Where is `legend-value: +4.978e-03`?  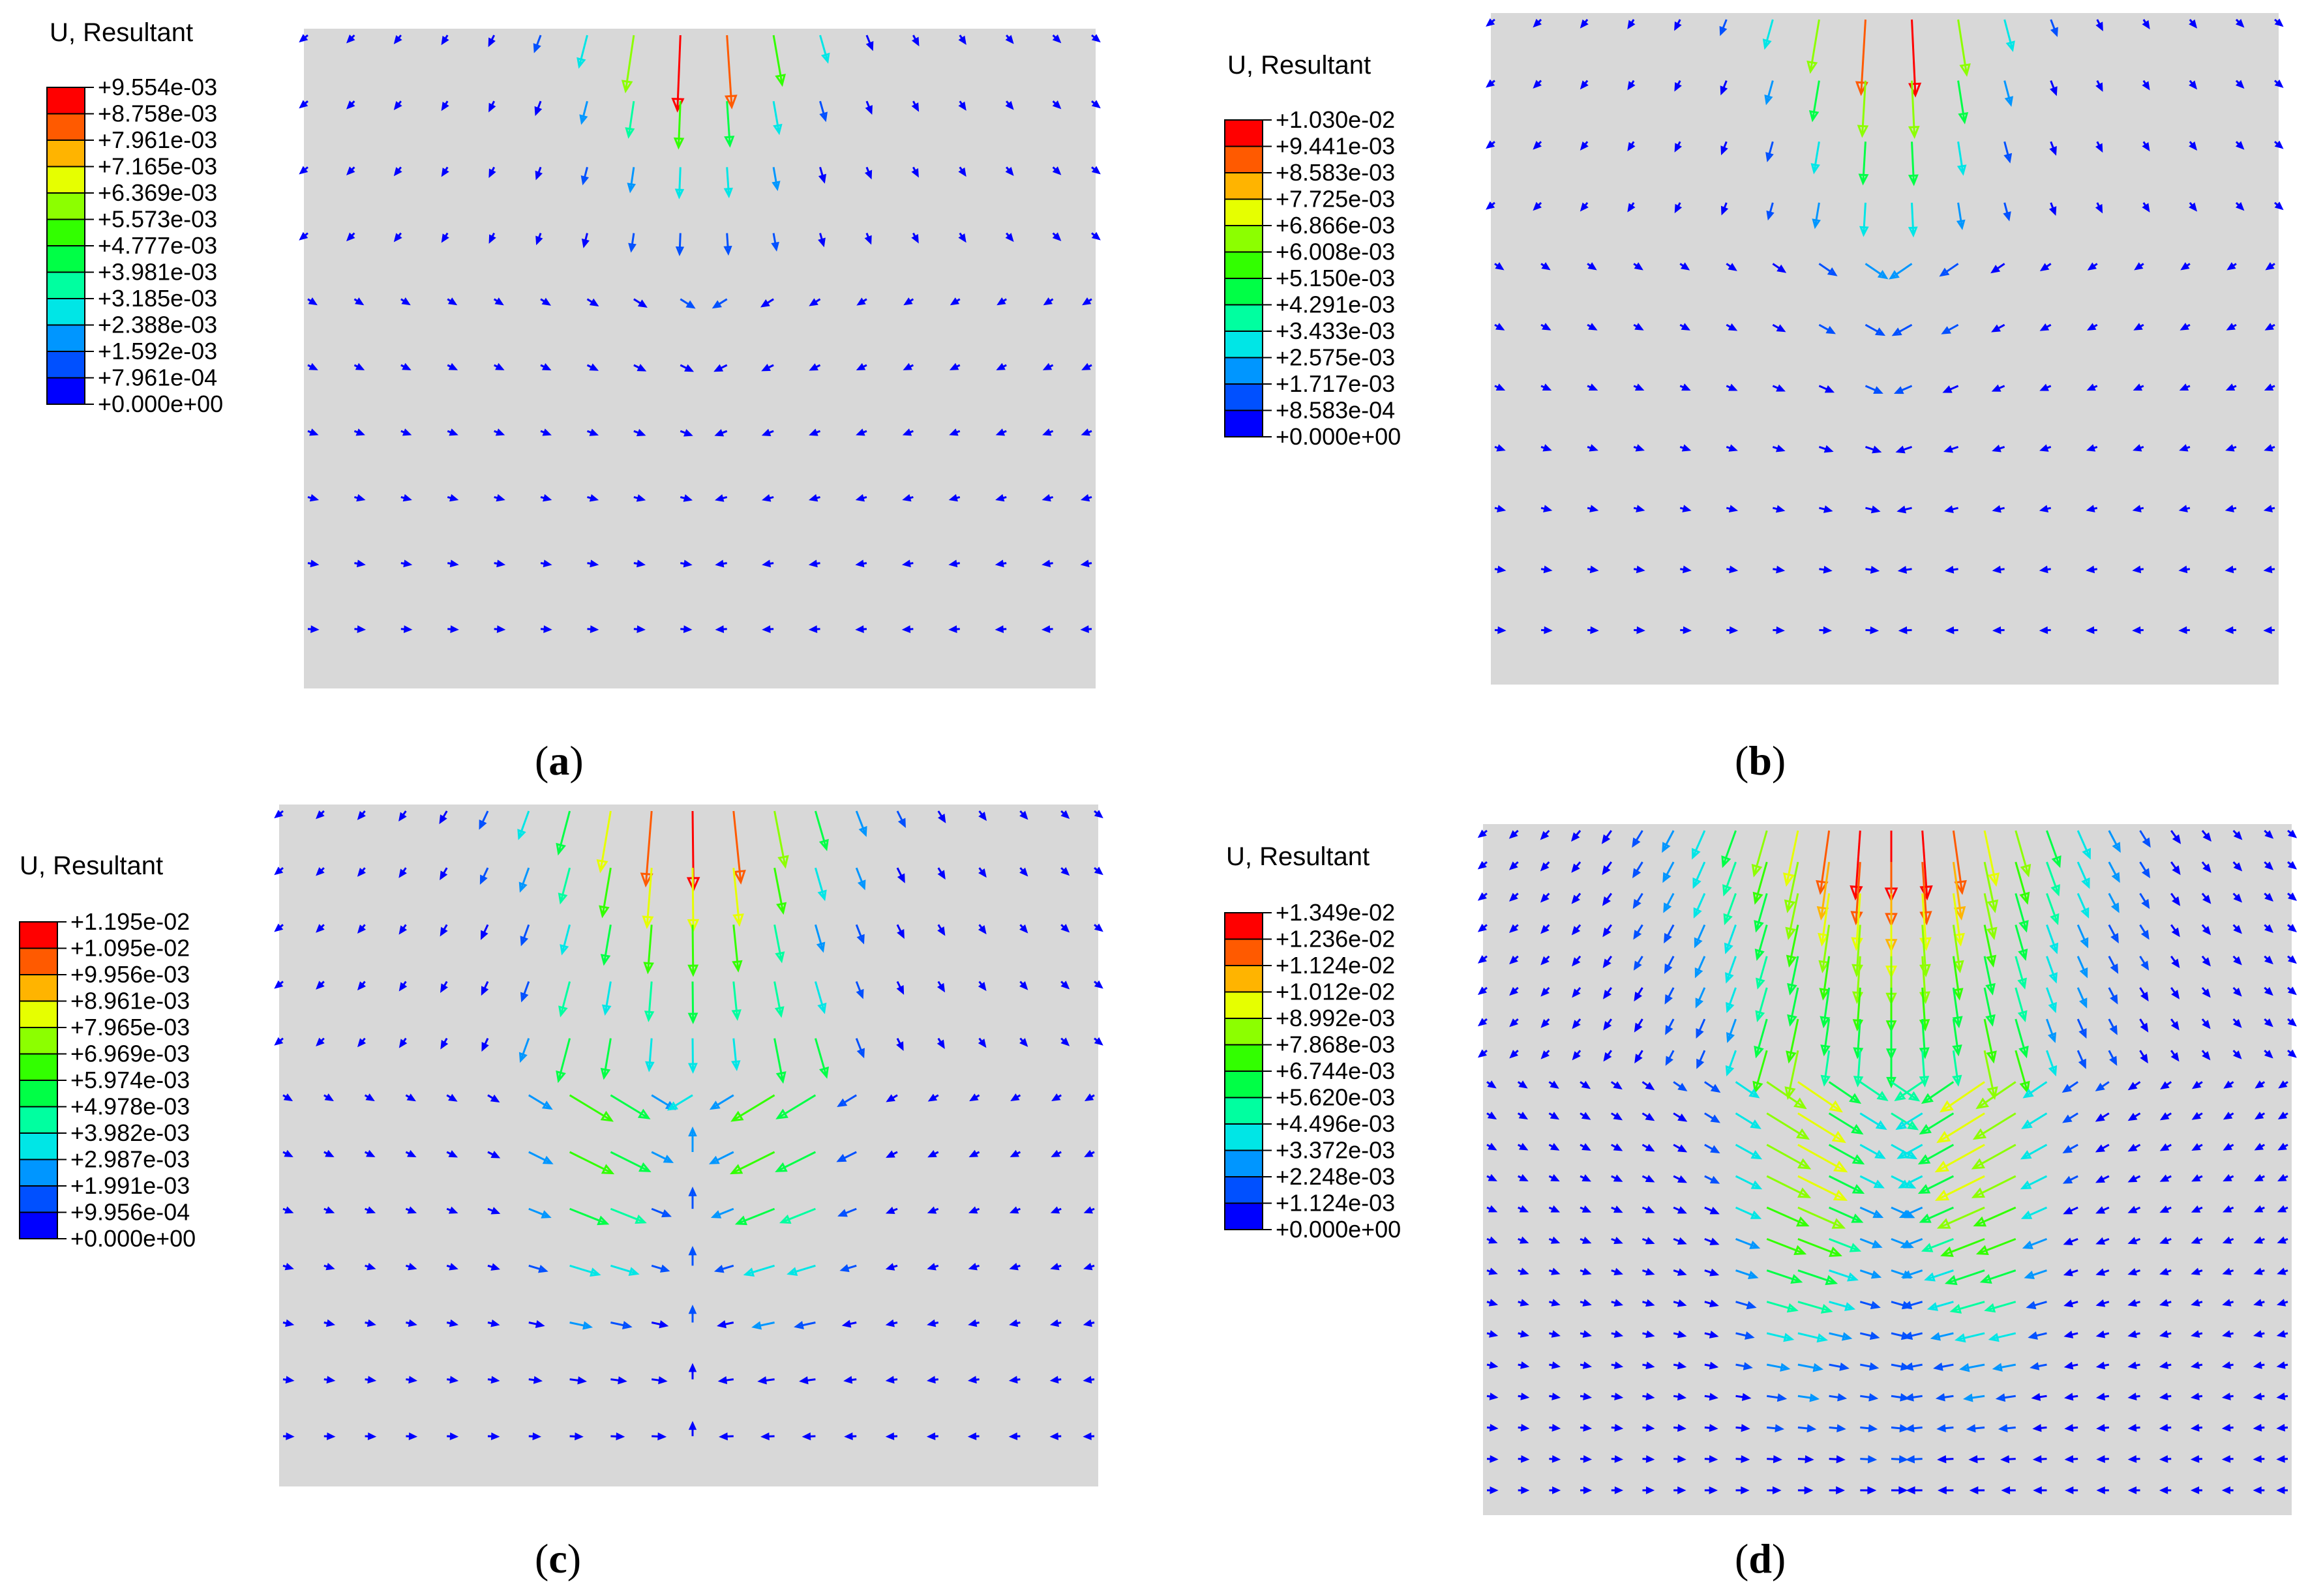
legend-value: +4.978e-03 is located at coordinates (130, 1106).